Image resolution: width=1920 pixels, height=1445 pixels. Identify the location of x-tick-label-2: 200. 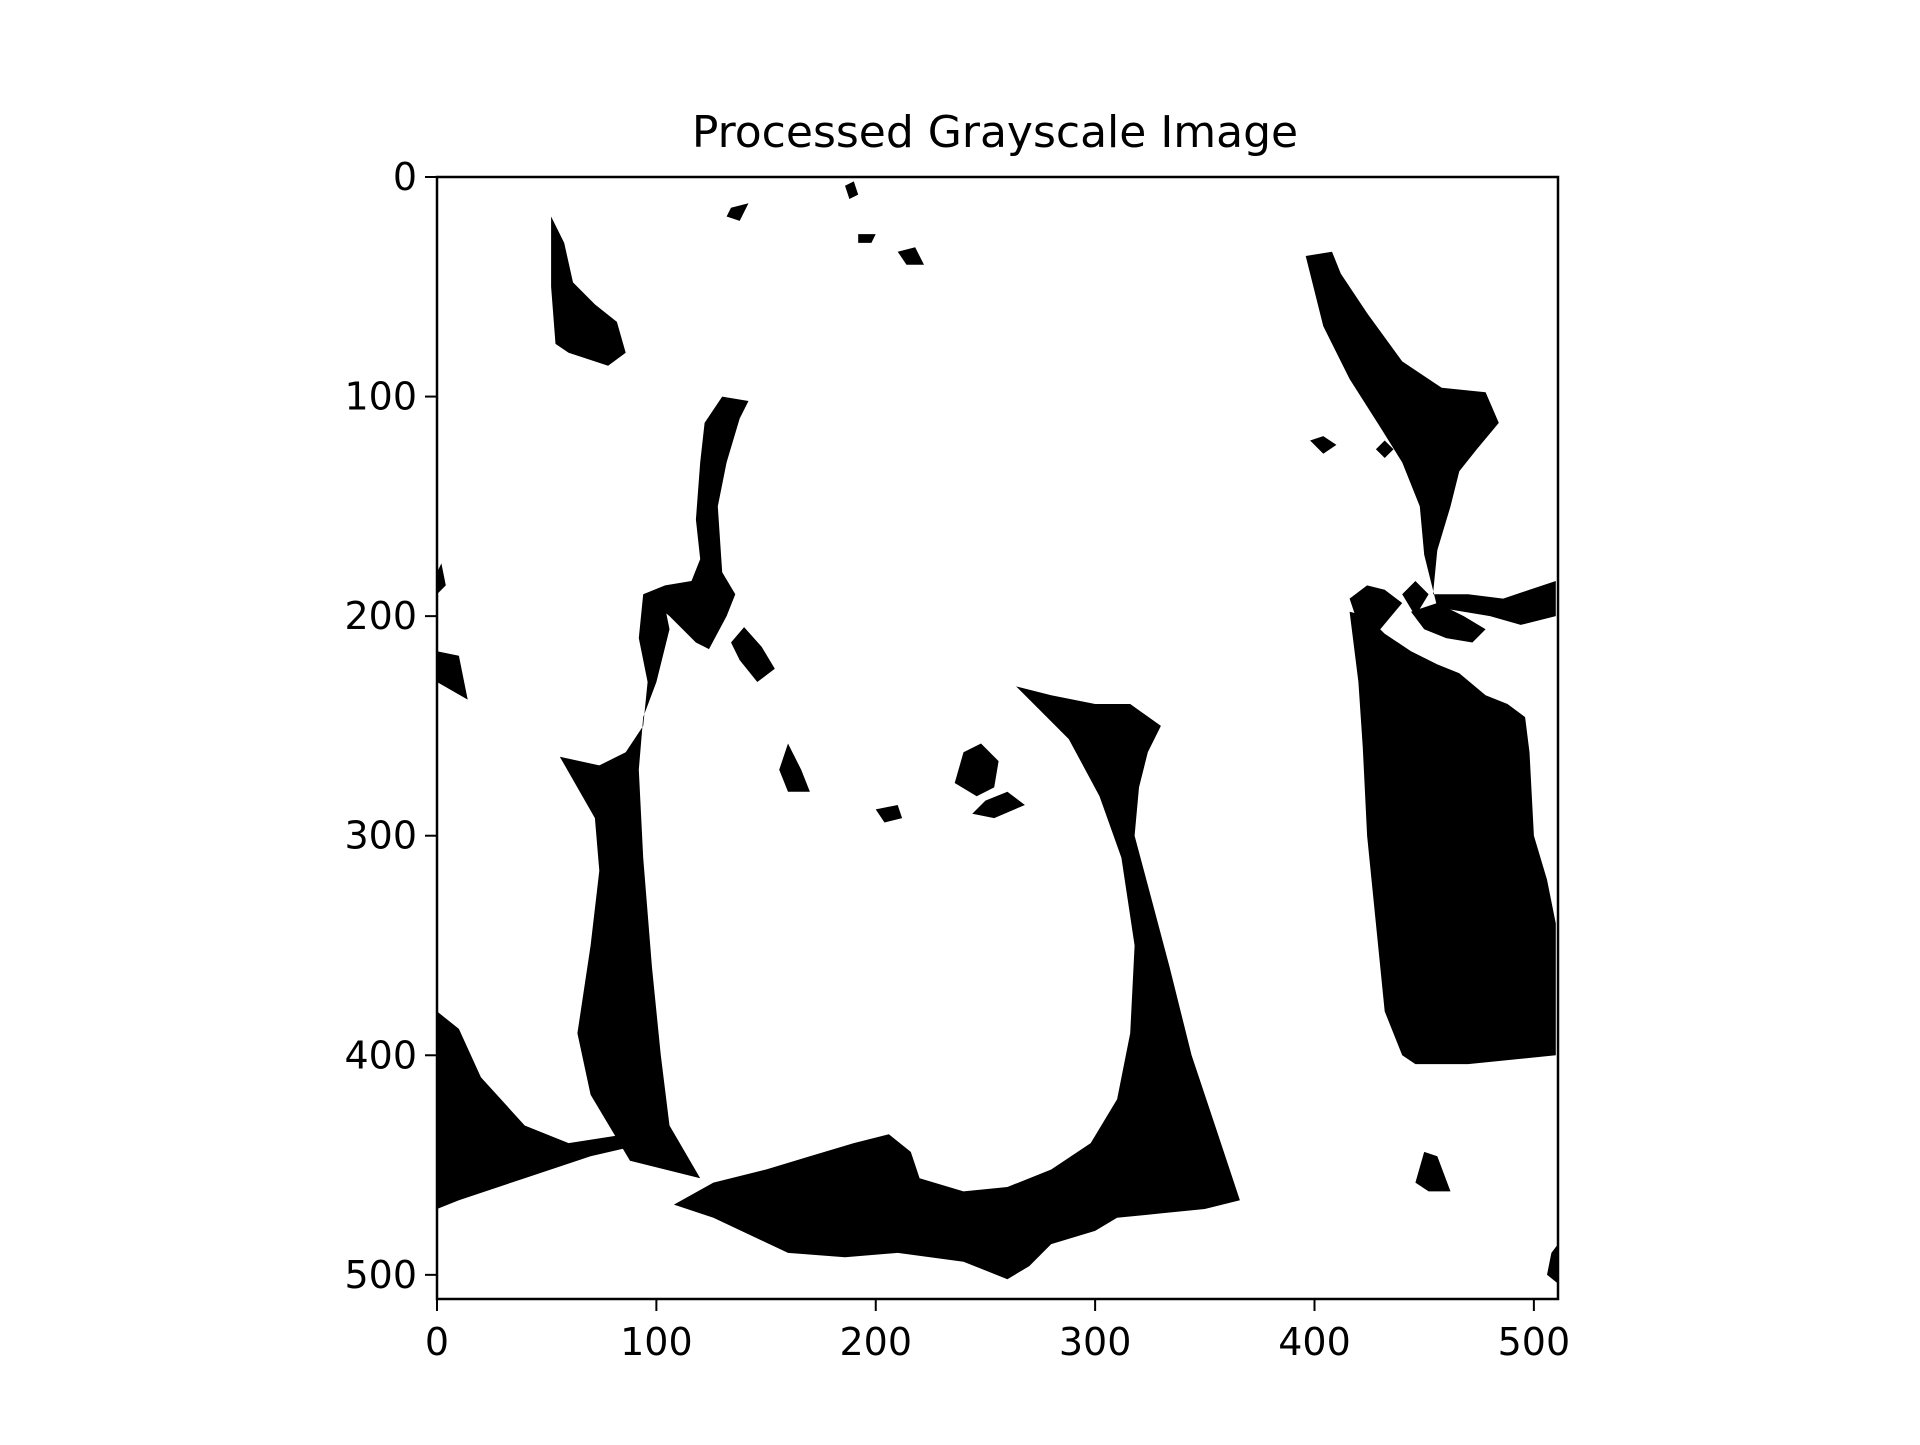
(875, 1342).